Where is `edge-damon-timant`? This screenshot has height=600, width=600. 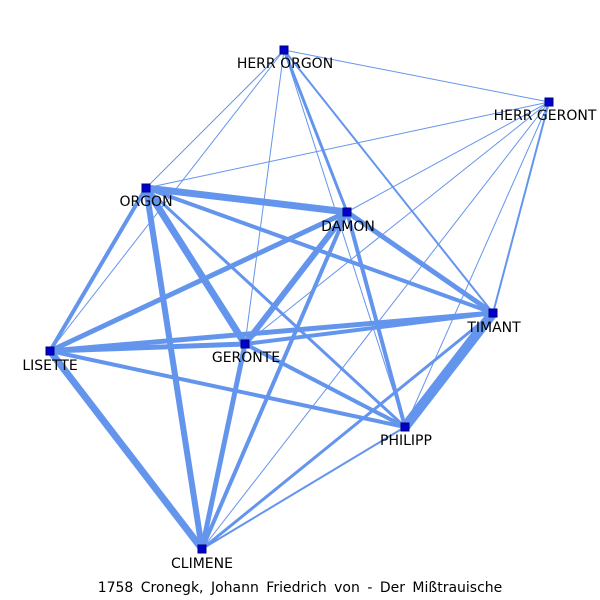 edge-damon-timant is located at coordinates (420, 262).